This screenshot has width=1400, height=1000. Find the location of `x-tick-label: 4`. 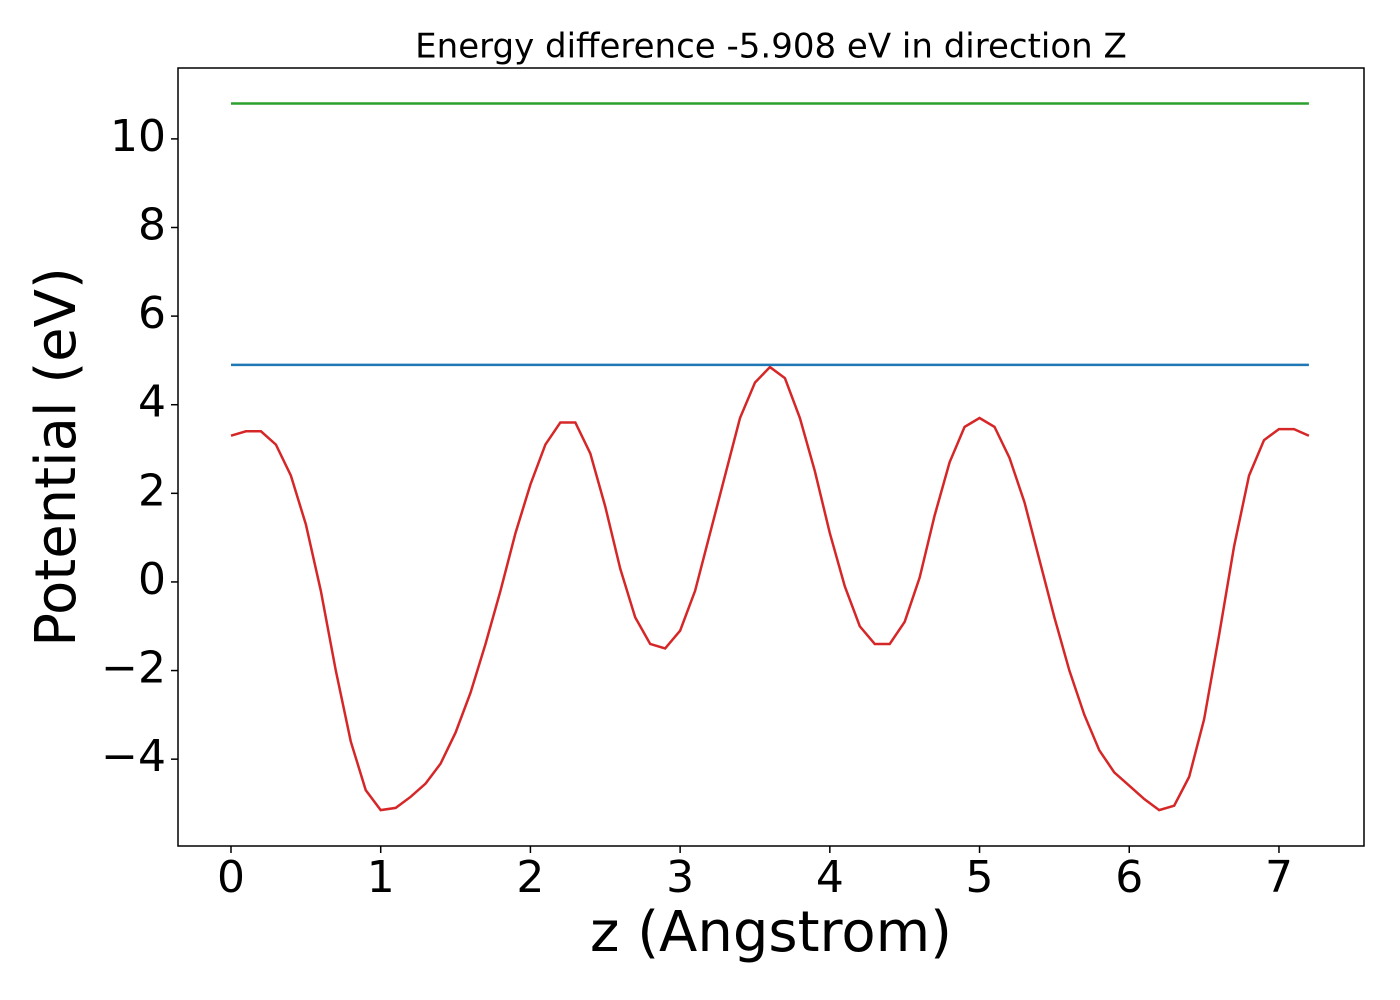

x-tick-label: 4 is located at coordinates (830, 877).